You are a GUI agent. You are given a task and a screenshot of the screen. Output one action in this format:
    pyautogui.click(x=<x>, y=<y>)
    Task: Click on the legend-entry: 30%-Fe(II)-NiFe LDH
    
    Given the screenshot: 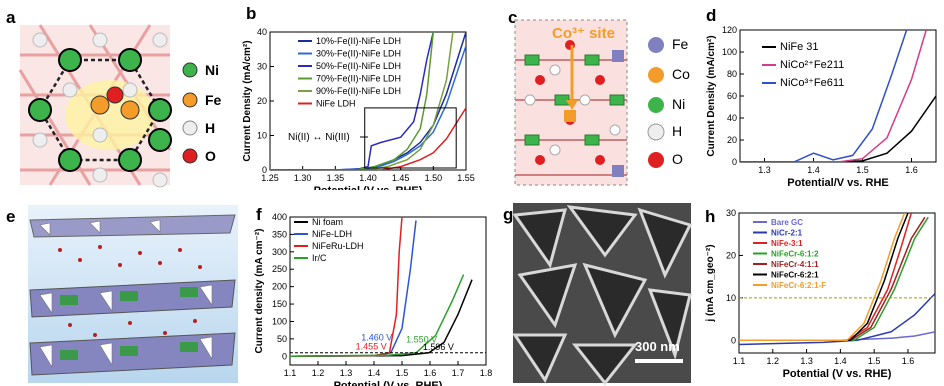 What is the action you would take?
    pyautogui.click(x=358, y=54)
    